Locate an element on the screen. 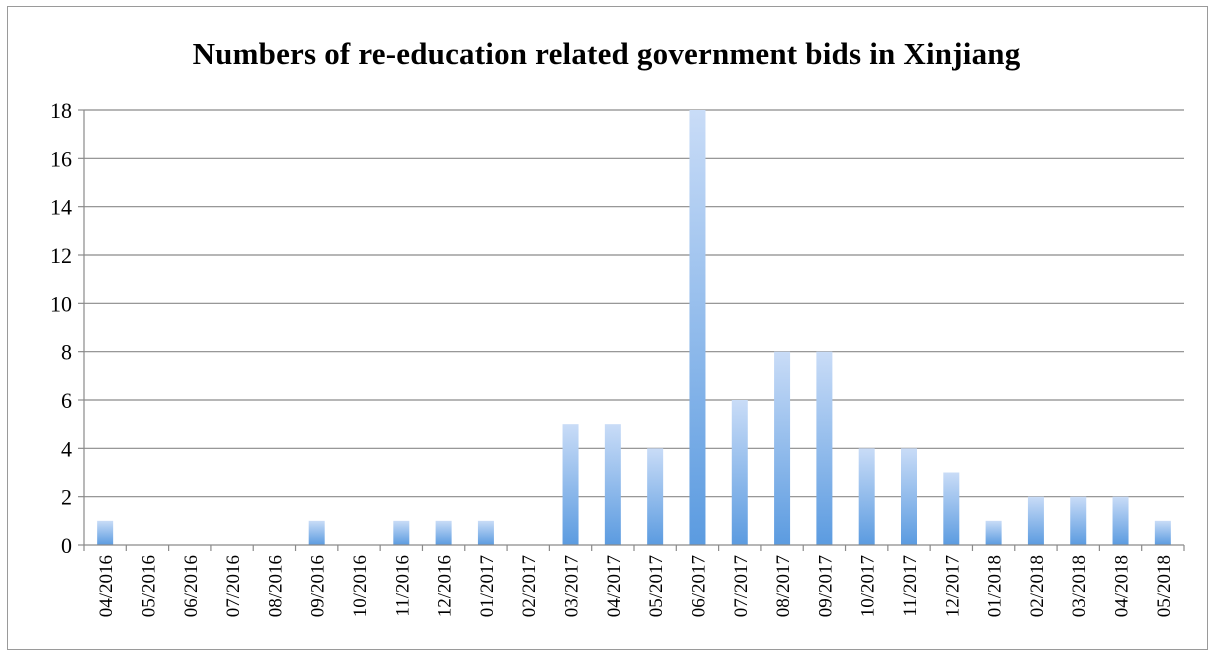  x-tick-label: 02/2018 is located at coordinates (1037, 586).